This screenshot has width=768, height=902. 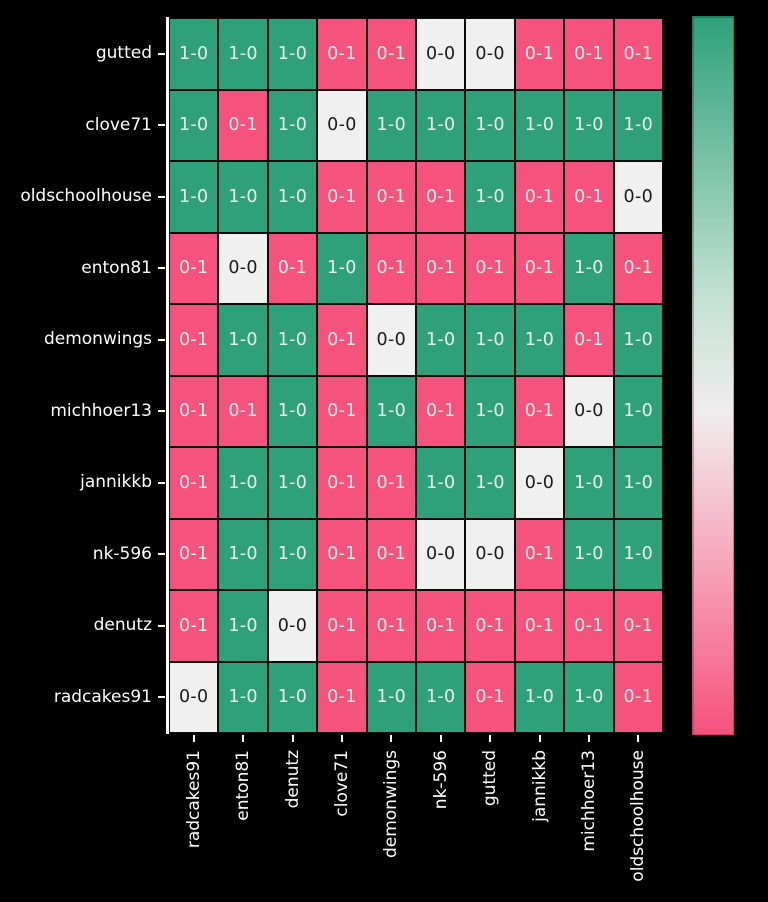 What do you see at coordinates (116, 267) in the screenshot?
I see `y-axis-label: enton81` at bounding box center [116, 267].